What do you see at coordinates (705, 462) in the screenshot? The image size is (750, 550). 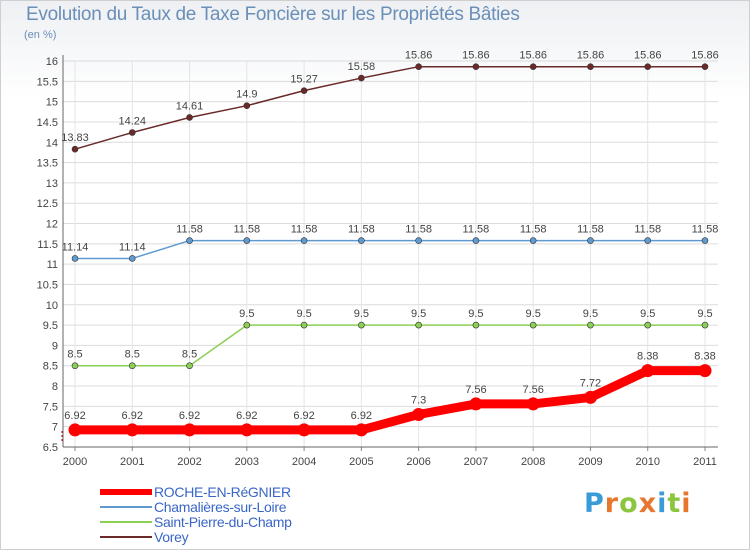 I see `x-tick-label: 2011` at bounding box center [705, 462].